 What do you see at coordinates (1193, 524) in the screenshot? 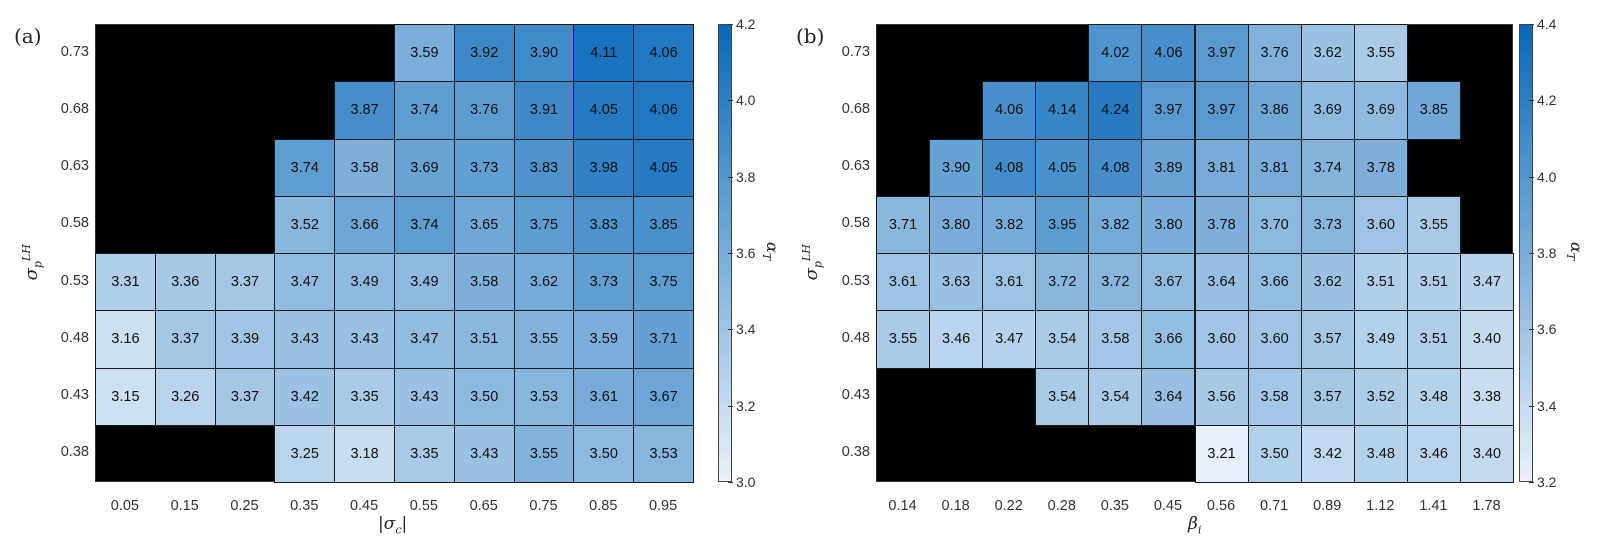
I see `xlabel-symbol: β` at bounding box center [1193, 524].